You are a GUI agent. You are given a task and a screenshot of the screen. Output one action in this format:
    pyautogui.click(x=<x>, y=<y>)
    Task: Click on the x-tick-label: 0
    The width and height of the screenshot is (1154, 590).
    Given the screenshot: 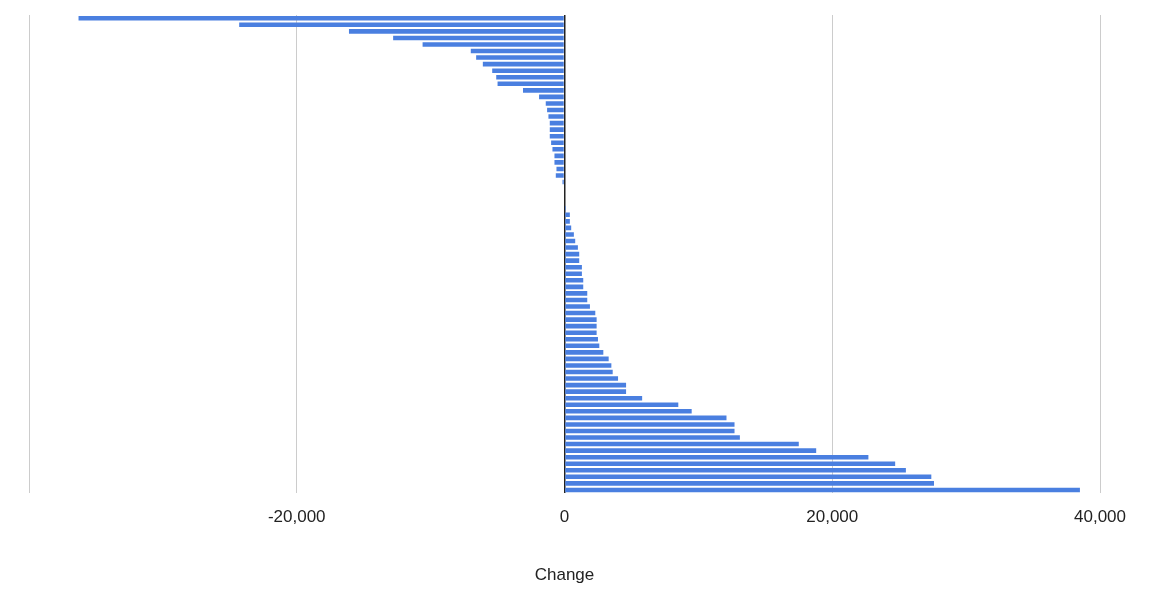 What is the action you would take?
    pyautogui.click(x=564, y=517)
    